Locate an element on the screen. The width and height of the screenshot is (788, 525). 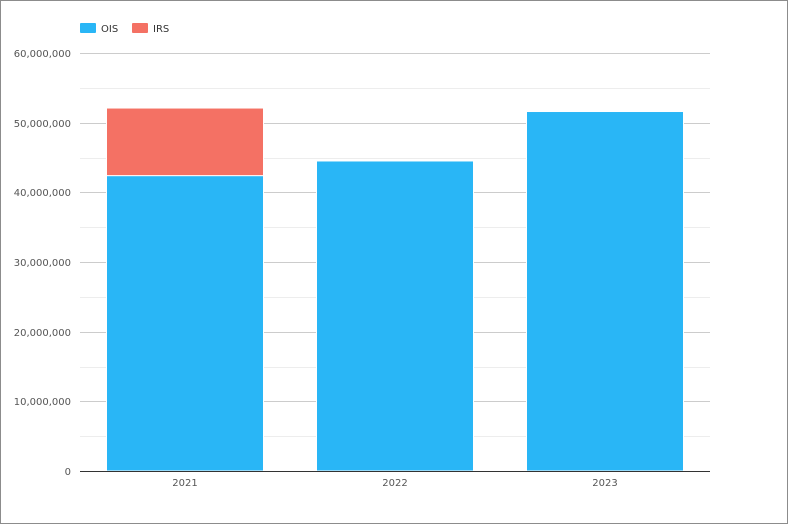
x-tick-label: 2022 is located at coordinates (394, 483).